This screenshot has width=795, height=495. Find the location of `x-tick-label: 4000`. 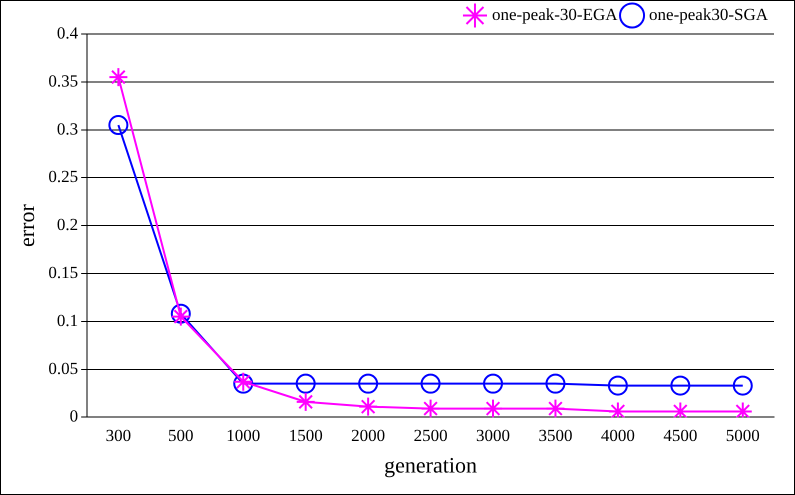

x-tick-label: 4000 is located at coordinates (617, 435).